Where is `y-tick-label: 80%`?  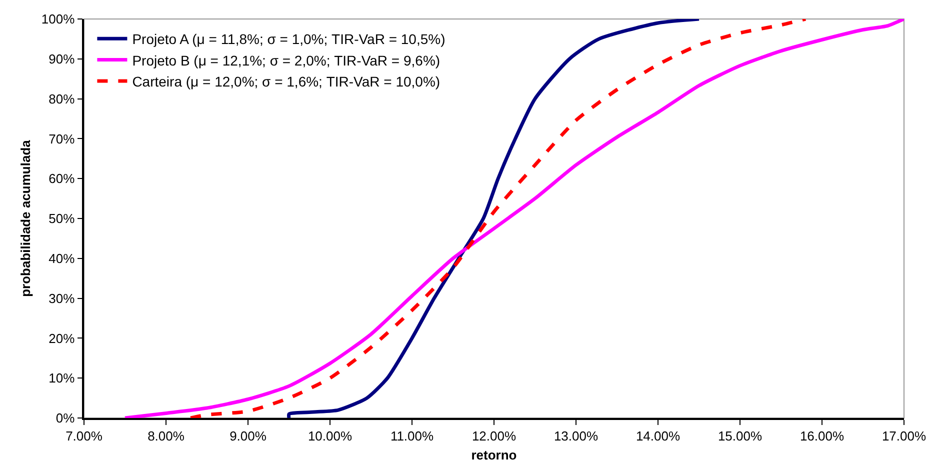 y-tick-label: 80% is located at coordinates (62, 98).